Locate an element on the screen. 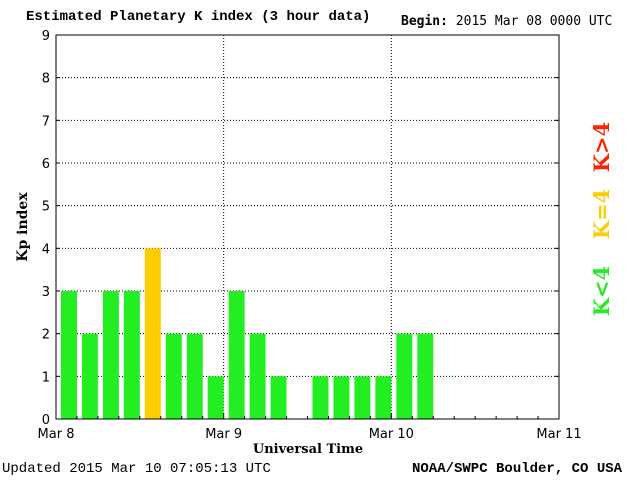 The height and width of the screenshot is (480, 640). y-tick-label: 7 is located at coordinates (46, 121).